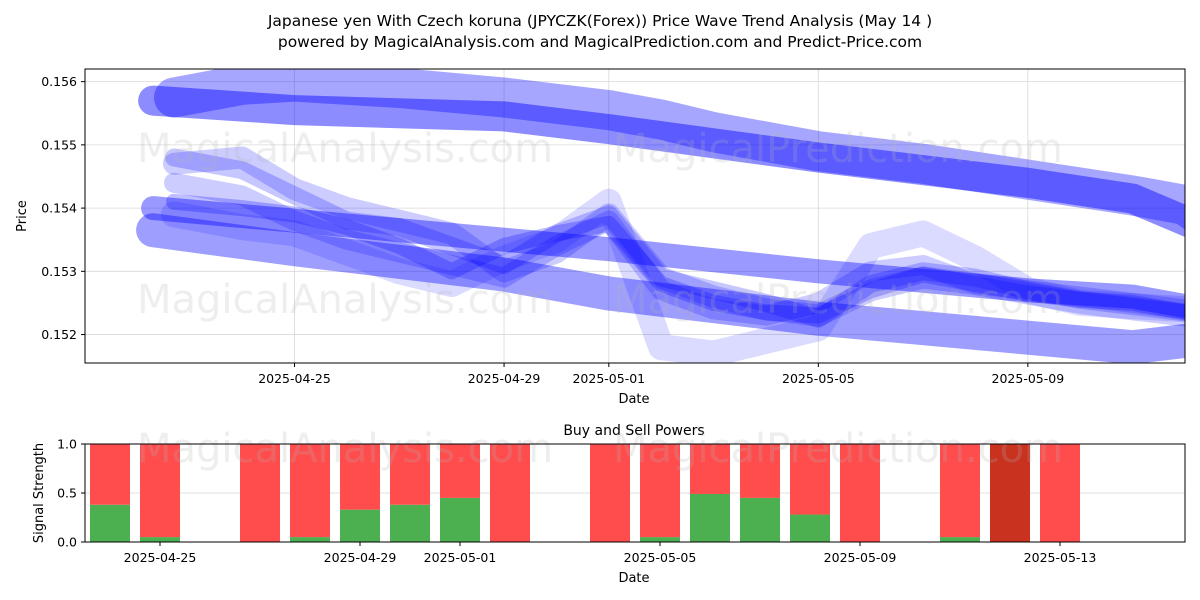 Image resolution: width=1200 pixels, height=600 pixels. Describe the element at coordinates (22, 216) in the screenshot. I see `price-y-label: Price` at that location.